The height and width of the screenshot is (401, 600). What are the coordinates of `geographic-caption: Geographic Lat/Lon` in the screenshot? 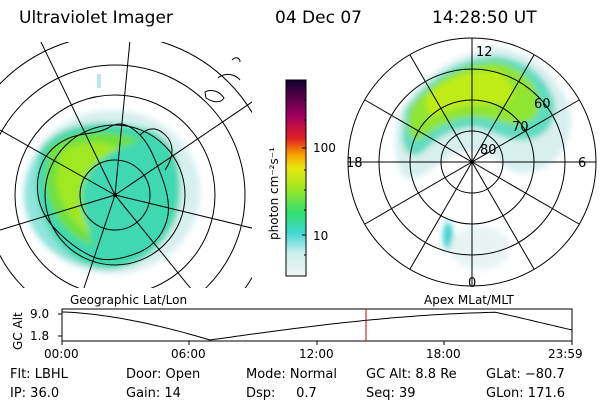 It's located at (129, 300).